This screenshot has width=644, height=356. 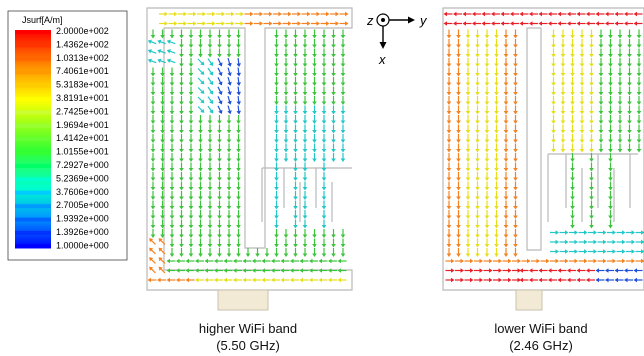 What do you see at coordinates (248, 328) in the screenshot?
I see `caption-title: higher WiFi band` at bounding box center [248, 328].